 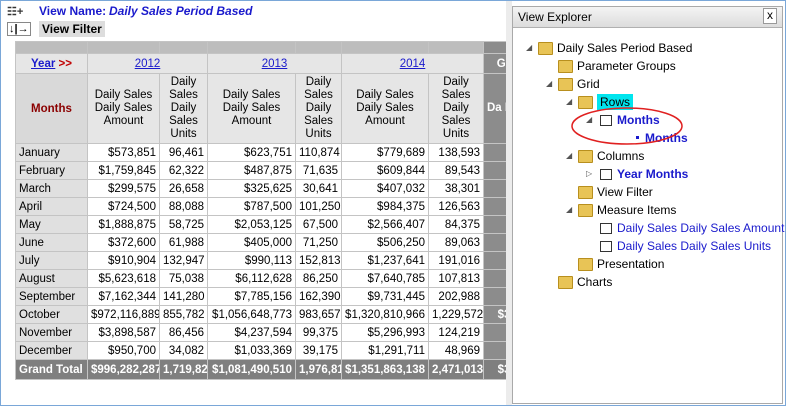 What do you see at coordinates (19, 29) in the screenshot?
I see `filter-icons: ↓|→` at bounding box center [19, 29].